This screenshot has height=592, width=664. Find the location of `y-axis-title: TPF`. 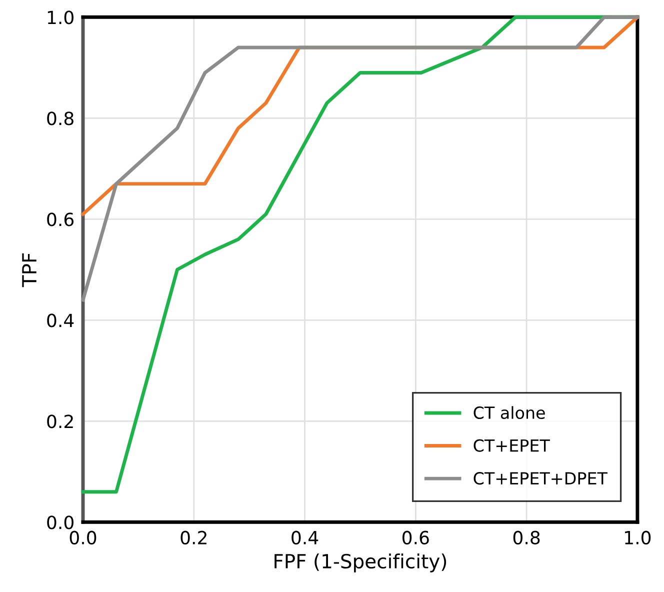

y-axis-title: TPF is located at coordinates (29, 270).